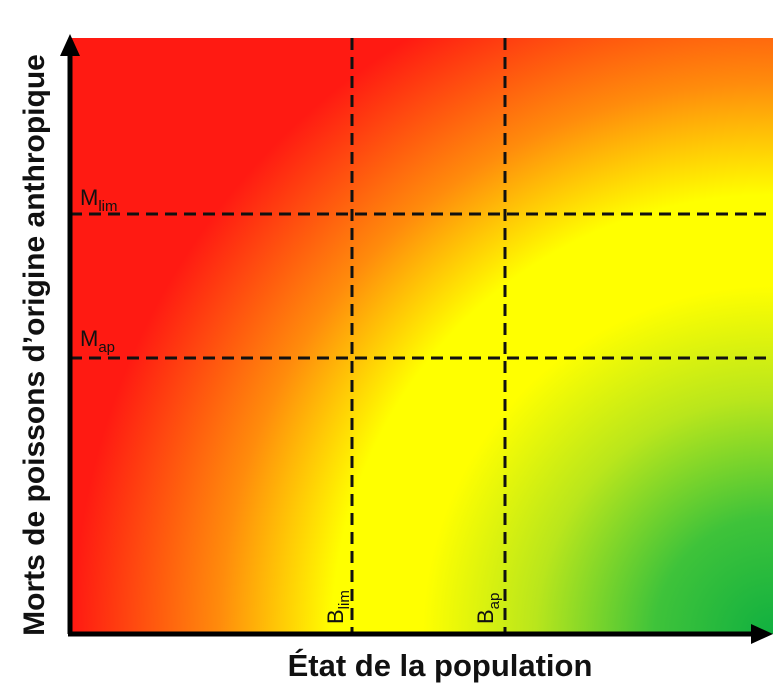 The image size is (773, 688). What do you see at coordinates (97, 341) in the screenshot?
I see `m-ap-label: Map` at bounding box center [97, 341].